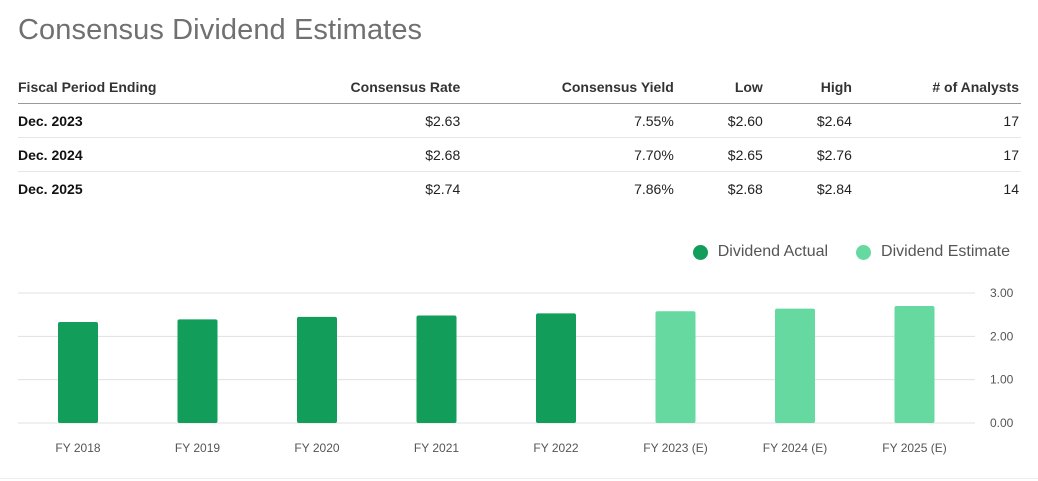 This screenshot has height=481, width=1038. I want to click on cell-low: $2.65, so click(720, 154).